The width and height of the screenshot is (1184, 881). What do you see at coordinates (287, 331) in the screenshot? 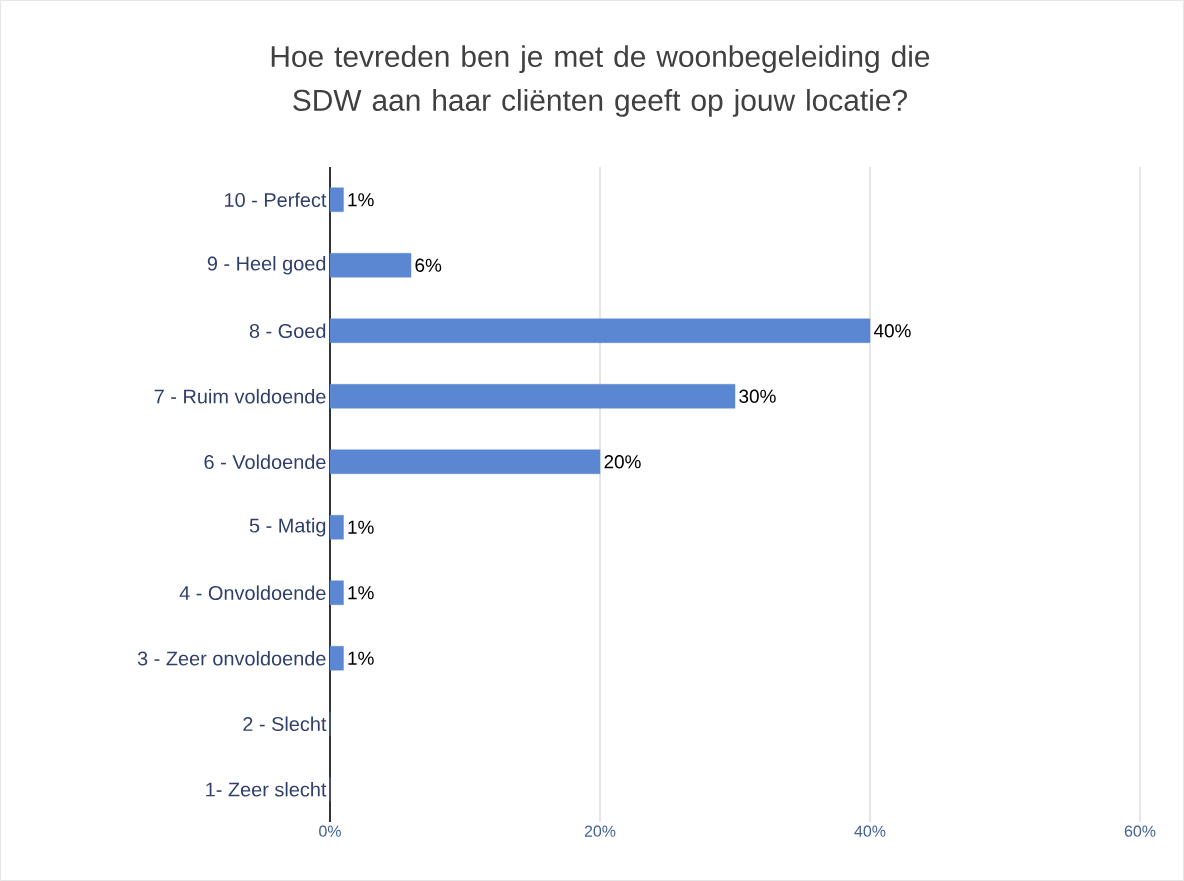
I see `y-tick-label: 8 - Goed` at bounding box center [287, 331].